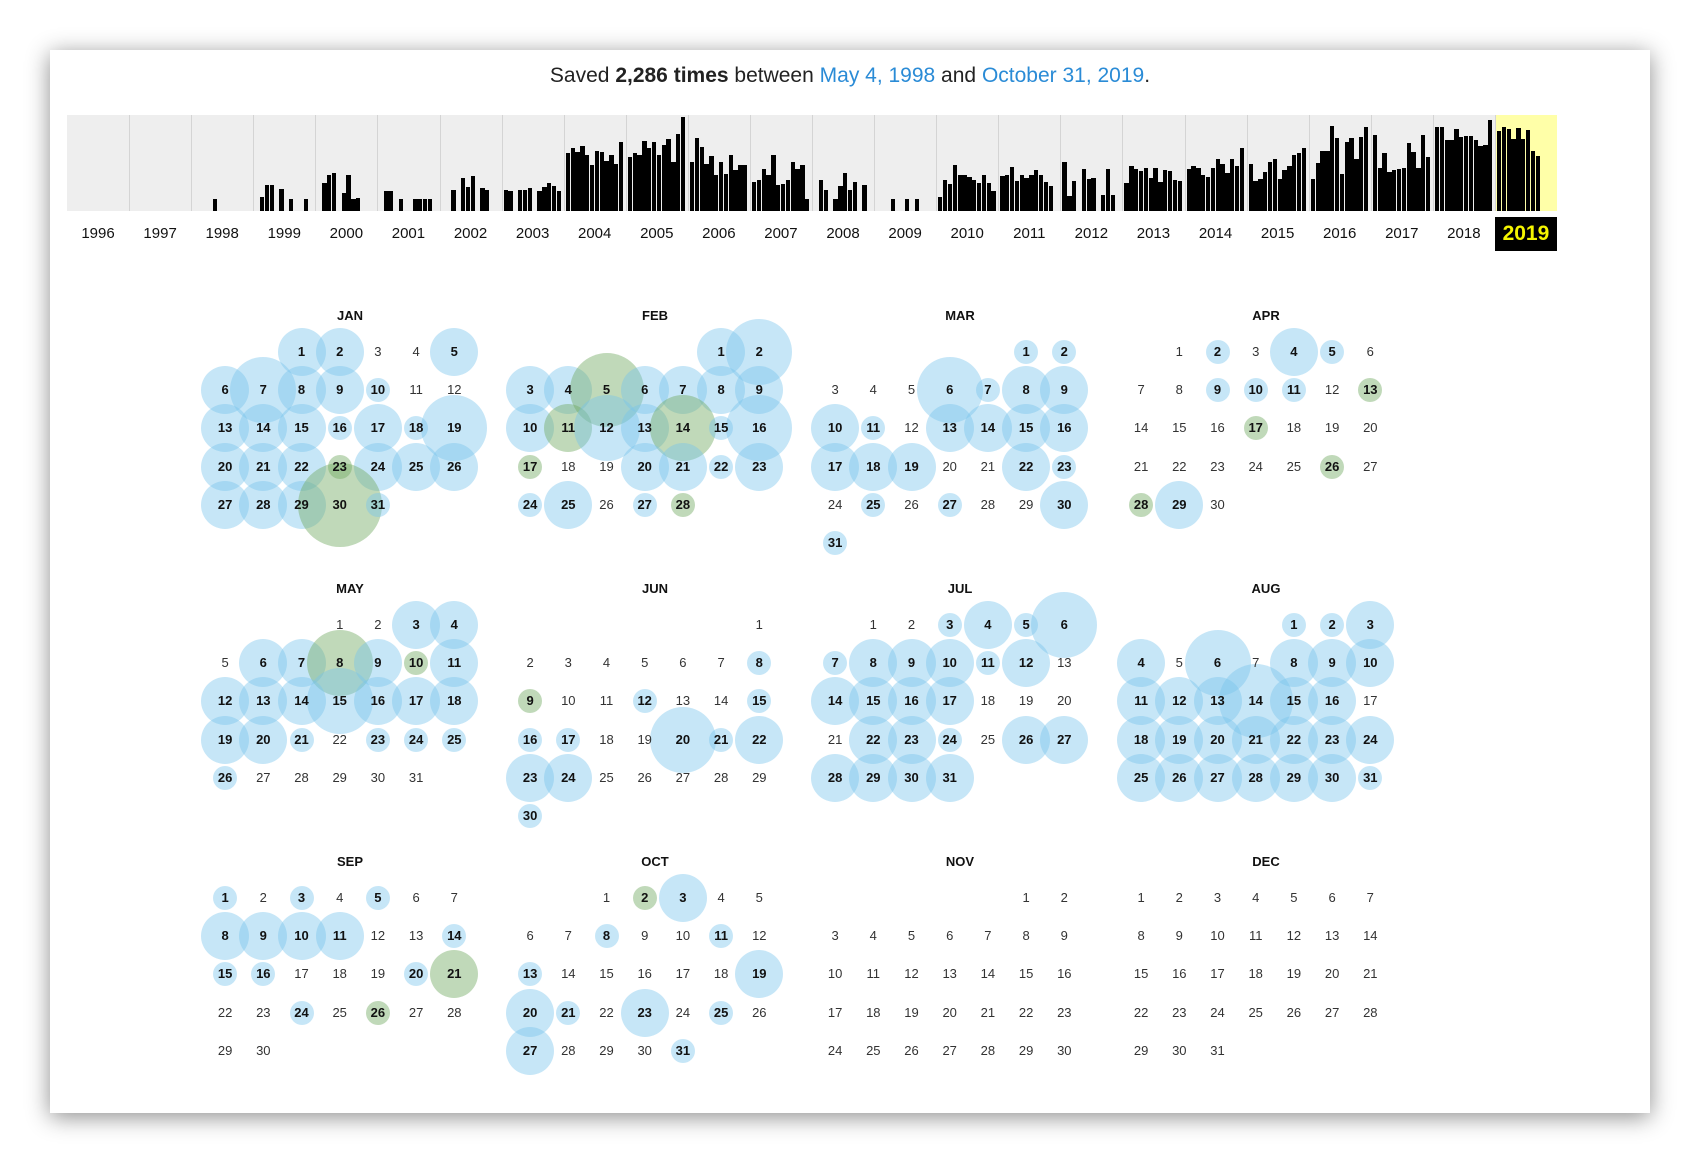  What do you see at coordinates (1402, 233) in the screenshot?
I see `year-label-2017: 2017` at bounding box center [1402, 233].